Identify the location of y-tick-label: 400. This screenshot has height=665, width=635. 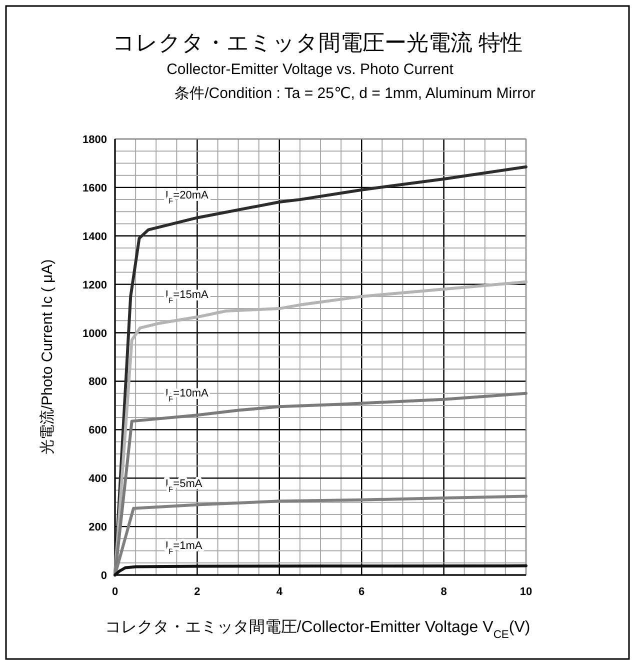
(97, 479).